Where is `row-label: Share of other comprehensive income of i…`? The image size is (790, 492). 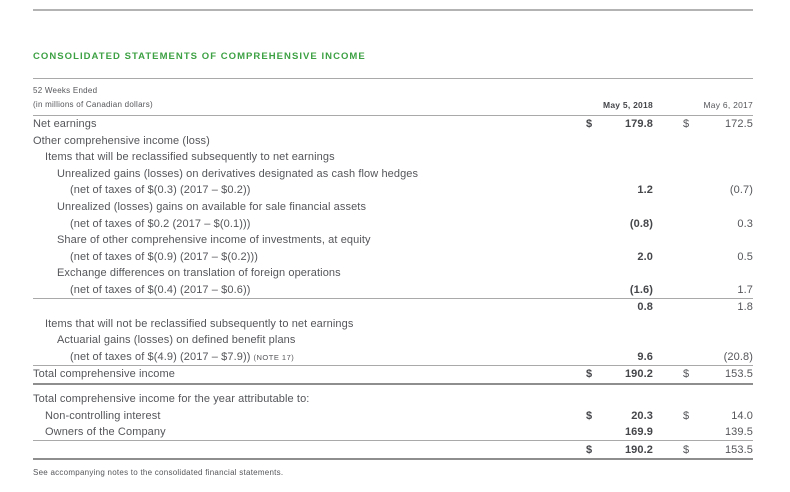 row-label: Share of other comprehensive income of i… is located at coordinates (214, 240).